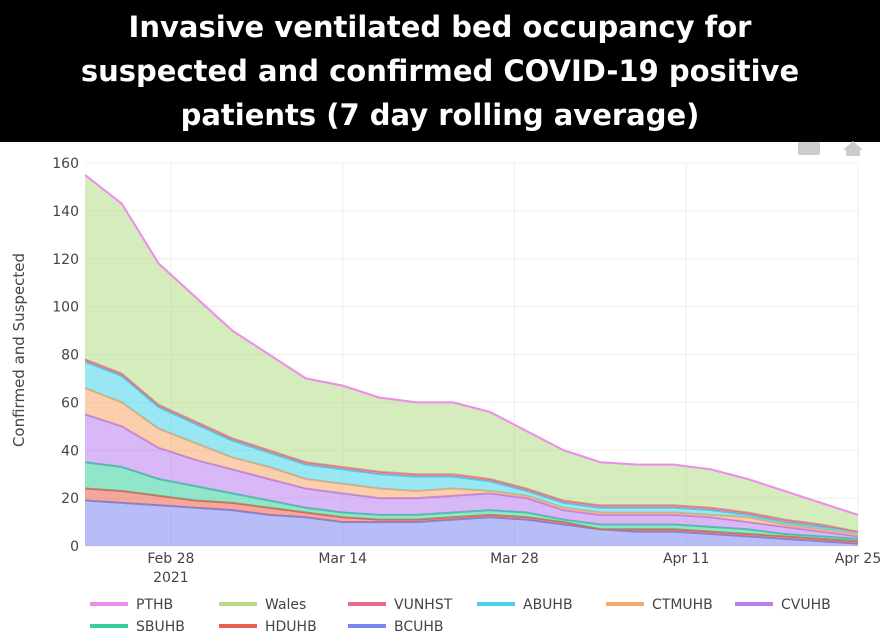  Describe the element at coordinates (74, 547) in the screenshot. I see `y-tick-label: 0` at that location.